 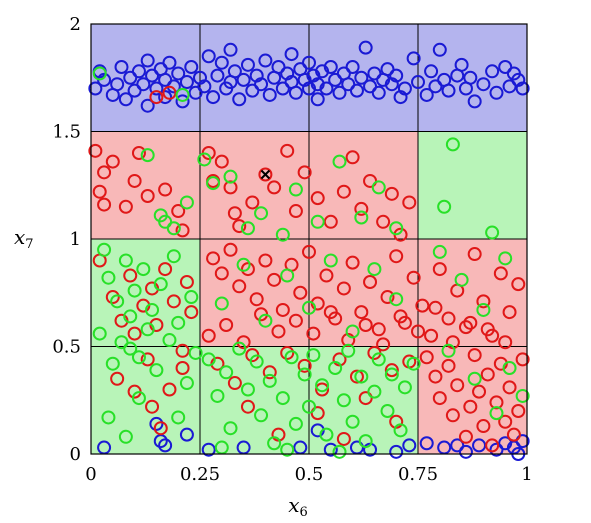 I want to click on x-axis-label: x6, so click(x=298, y=506).